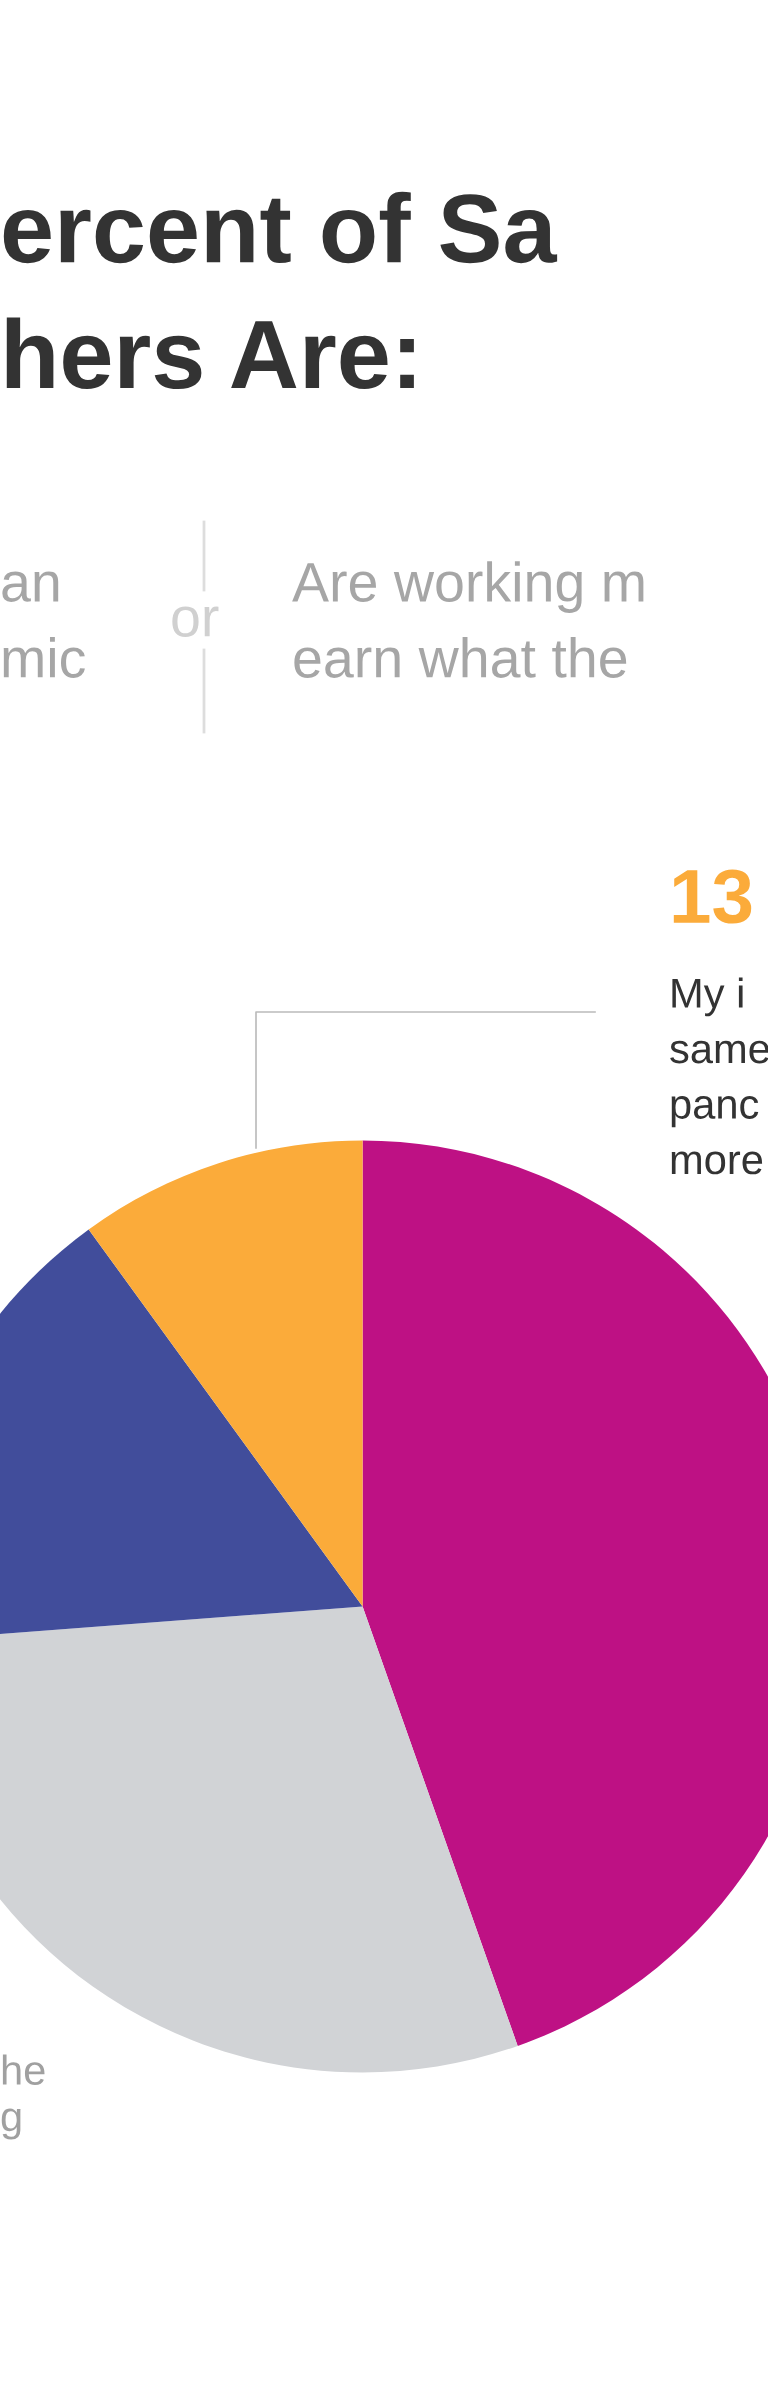 The image size is (768, 2401). I want to click on text: an mic, so click(43, 624).